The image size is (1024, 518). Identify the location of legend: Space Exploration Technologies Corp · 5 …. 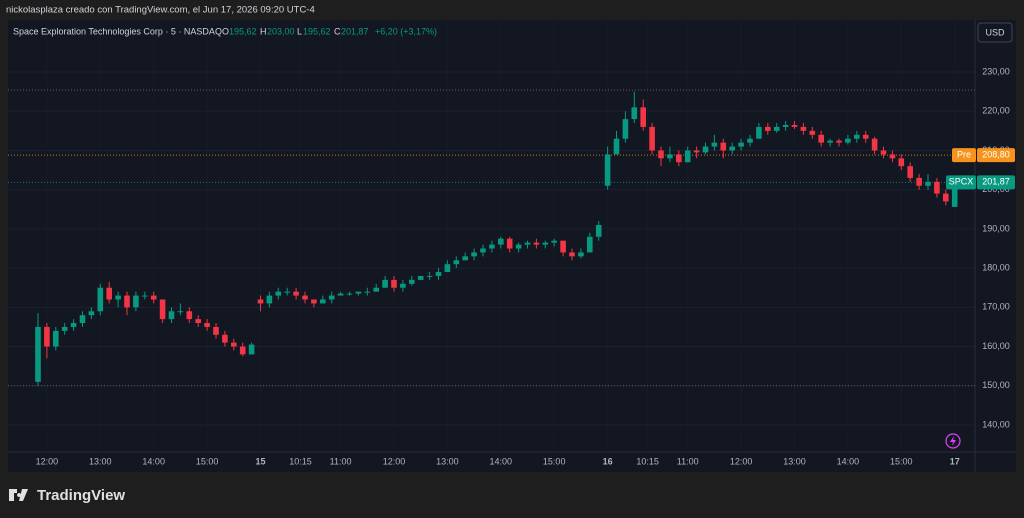
(225, 31).